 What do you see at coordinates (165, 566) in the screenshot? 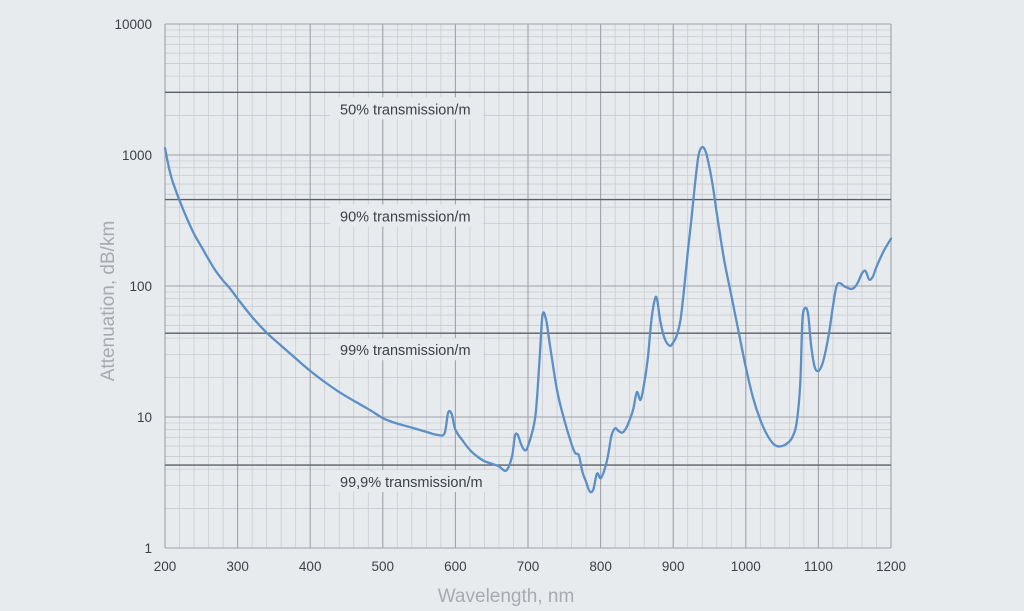
I see `x-tick-label: 200` at bounding box center [165, 566].